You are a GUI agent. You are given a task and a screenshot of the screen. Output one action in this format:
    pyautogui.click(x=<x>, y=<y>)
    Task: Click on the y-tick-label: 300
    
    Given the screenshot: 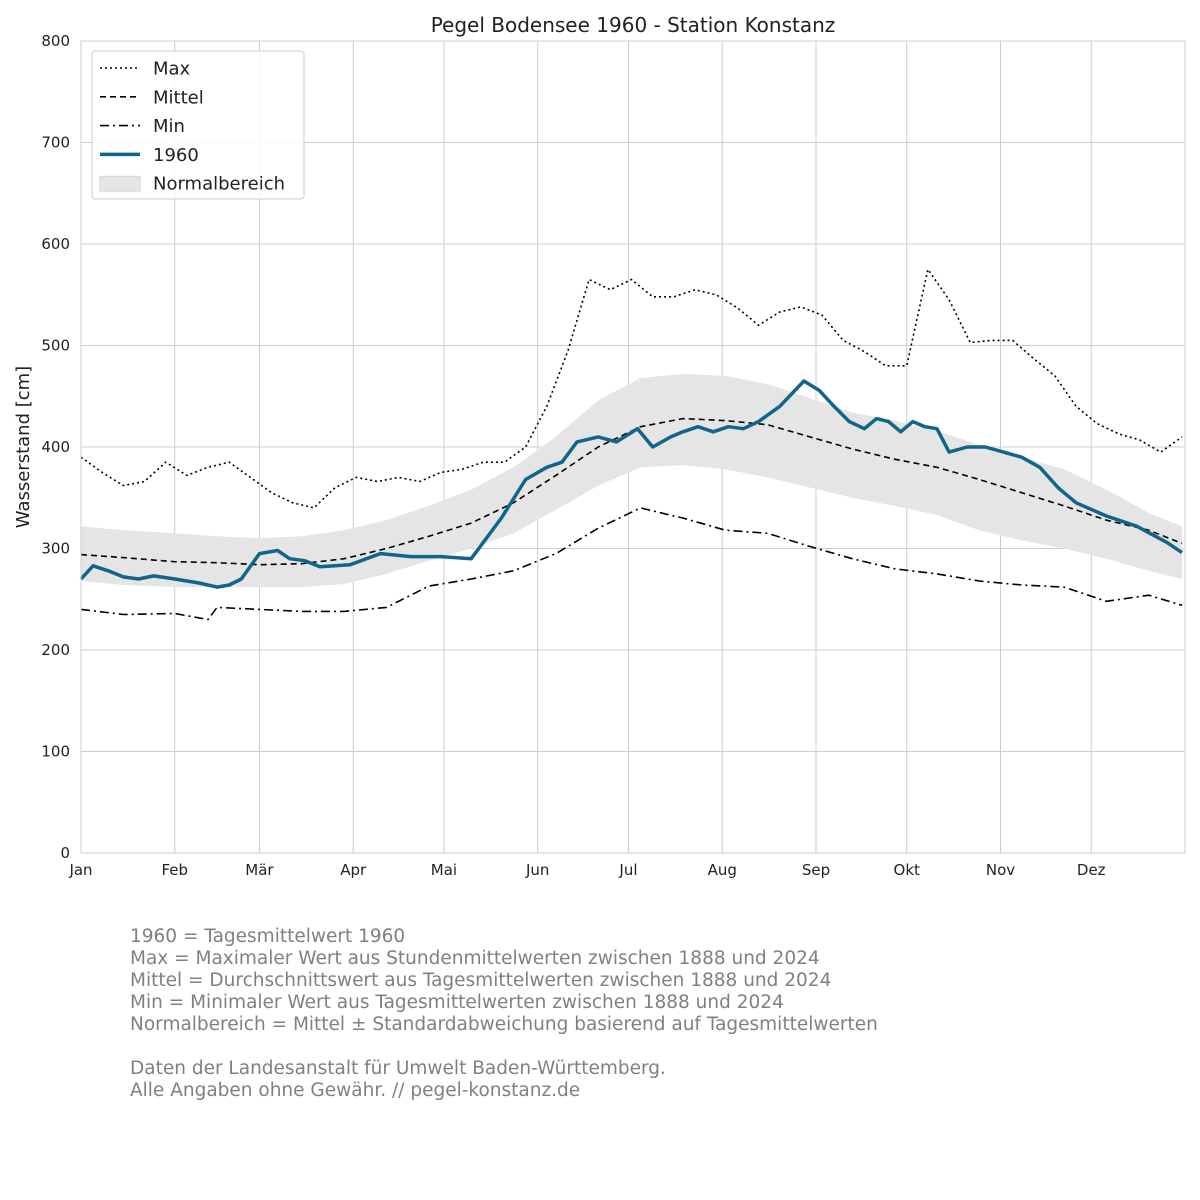 What is the action you would take?
    pyautogui.click(x=55, y=549)
    